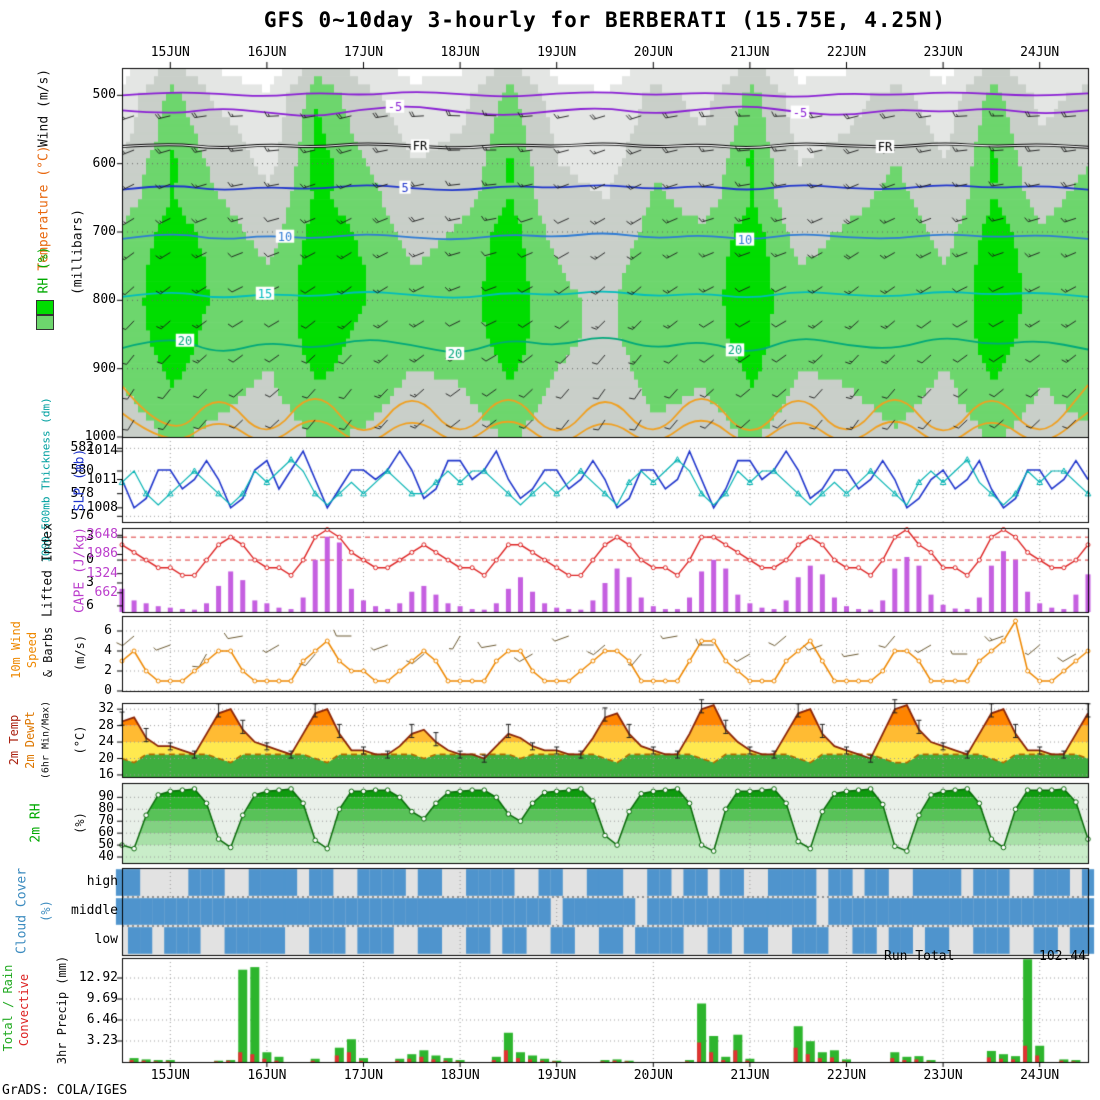  I want to click on tick-label: 6.46, so click(102, 1019).